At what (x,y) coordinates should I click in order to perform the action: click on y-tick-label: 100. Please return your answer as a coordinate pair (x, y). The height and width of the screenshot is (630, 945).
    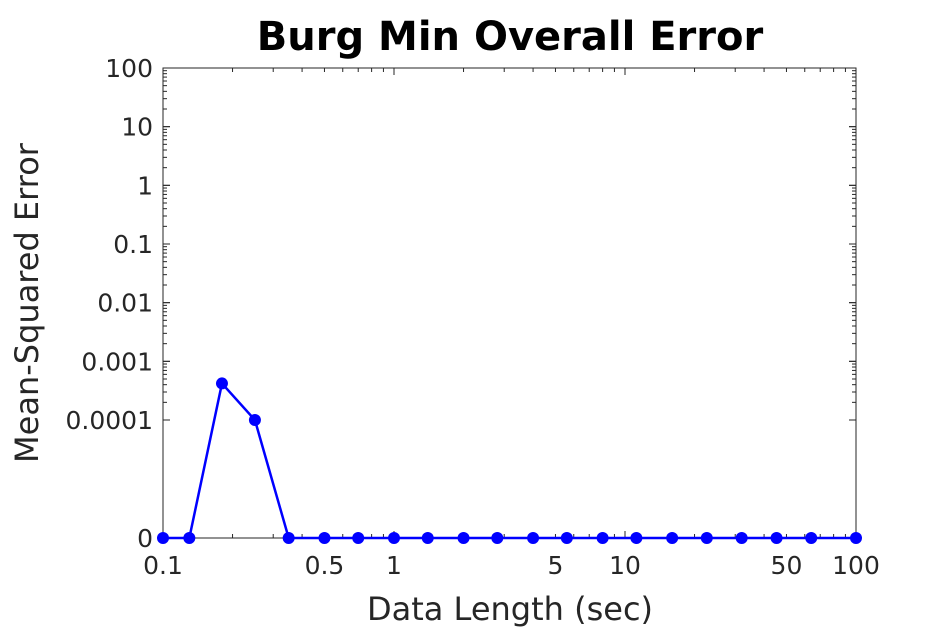
    Looking at the image, I should click on (129, 68).